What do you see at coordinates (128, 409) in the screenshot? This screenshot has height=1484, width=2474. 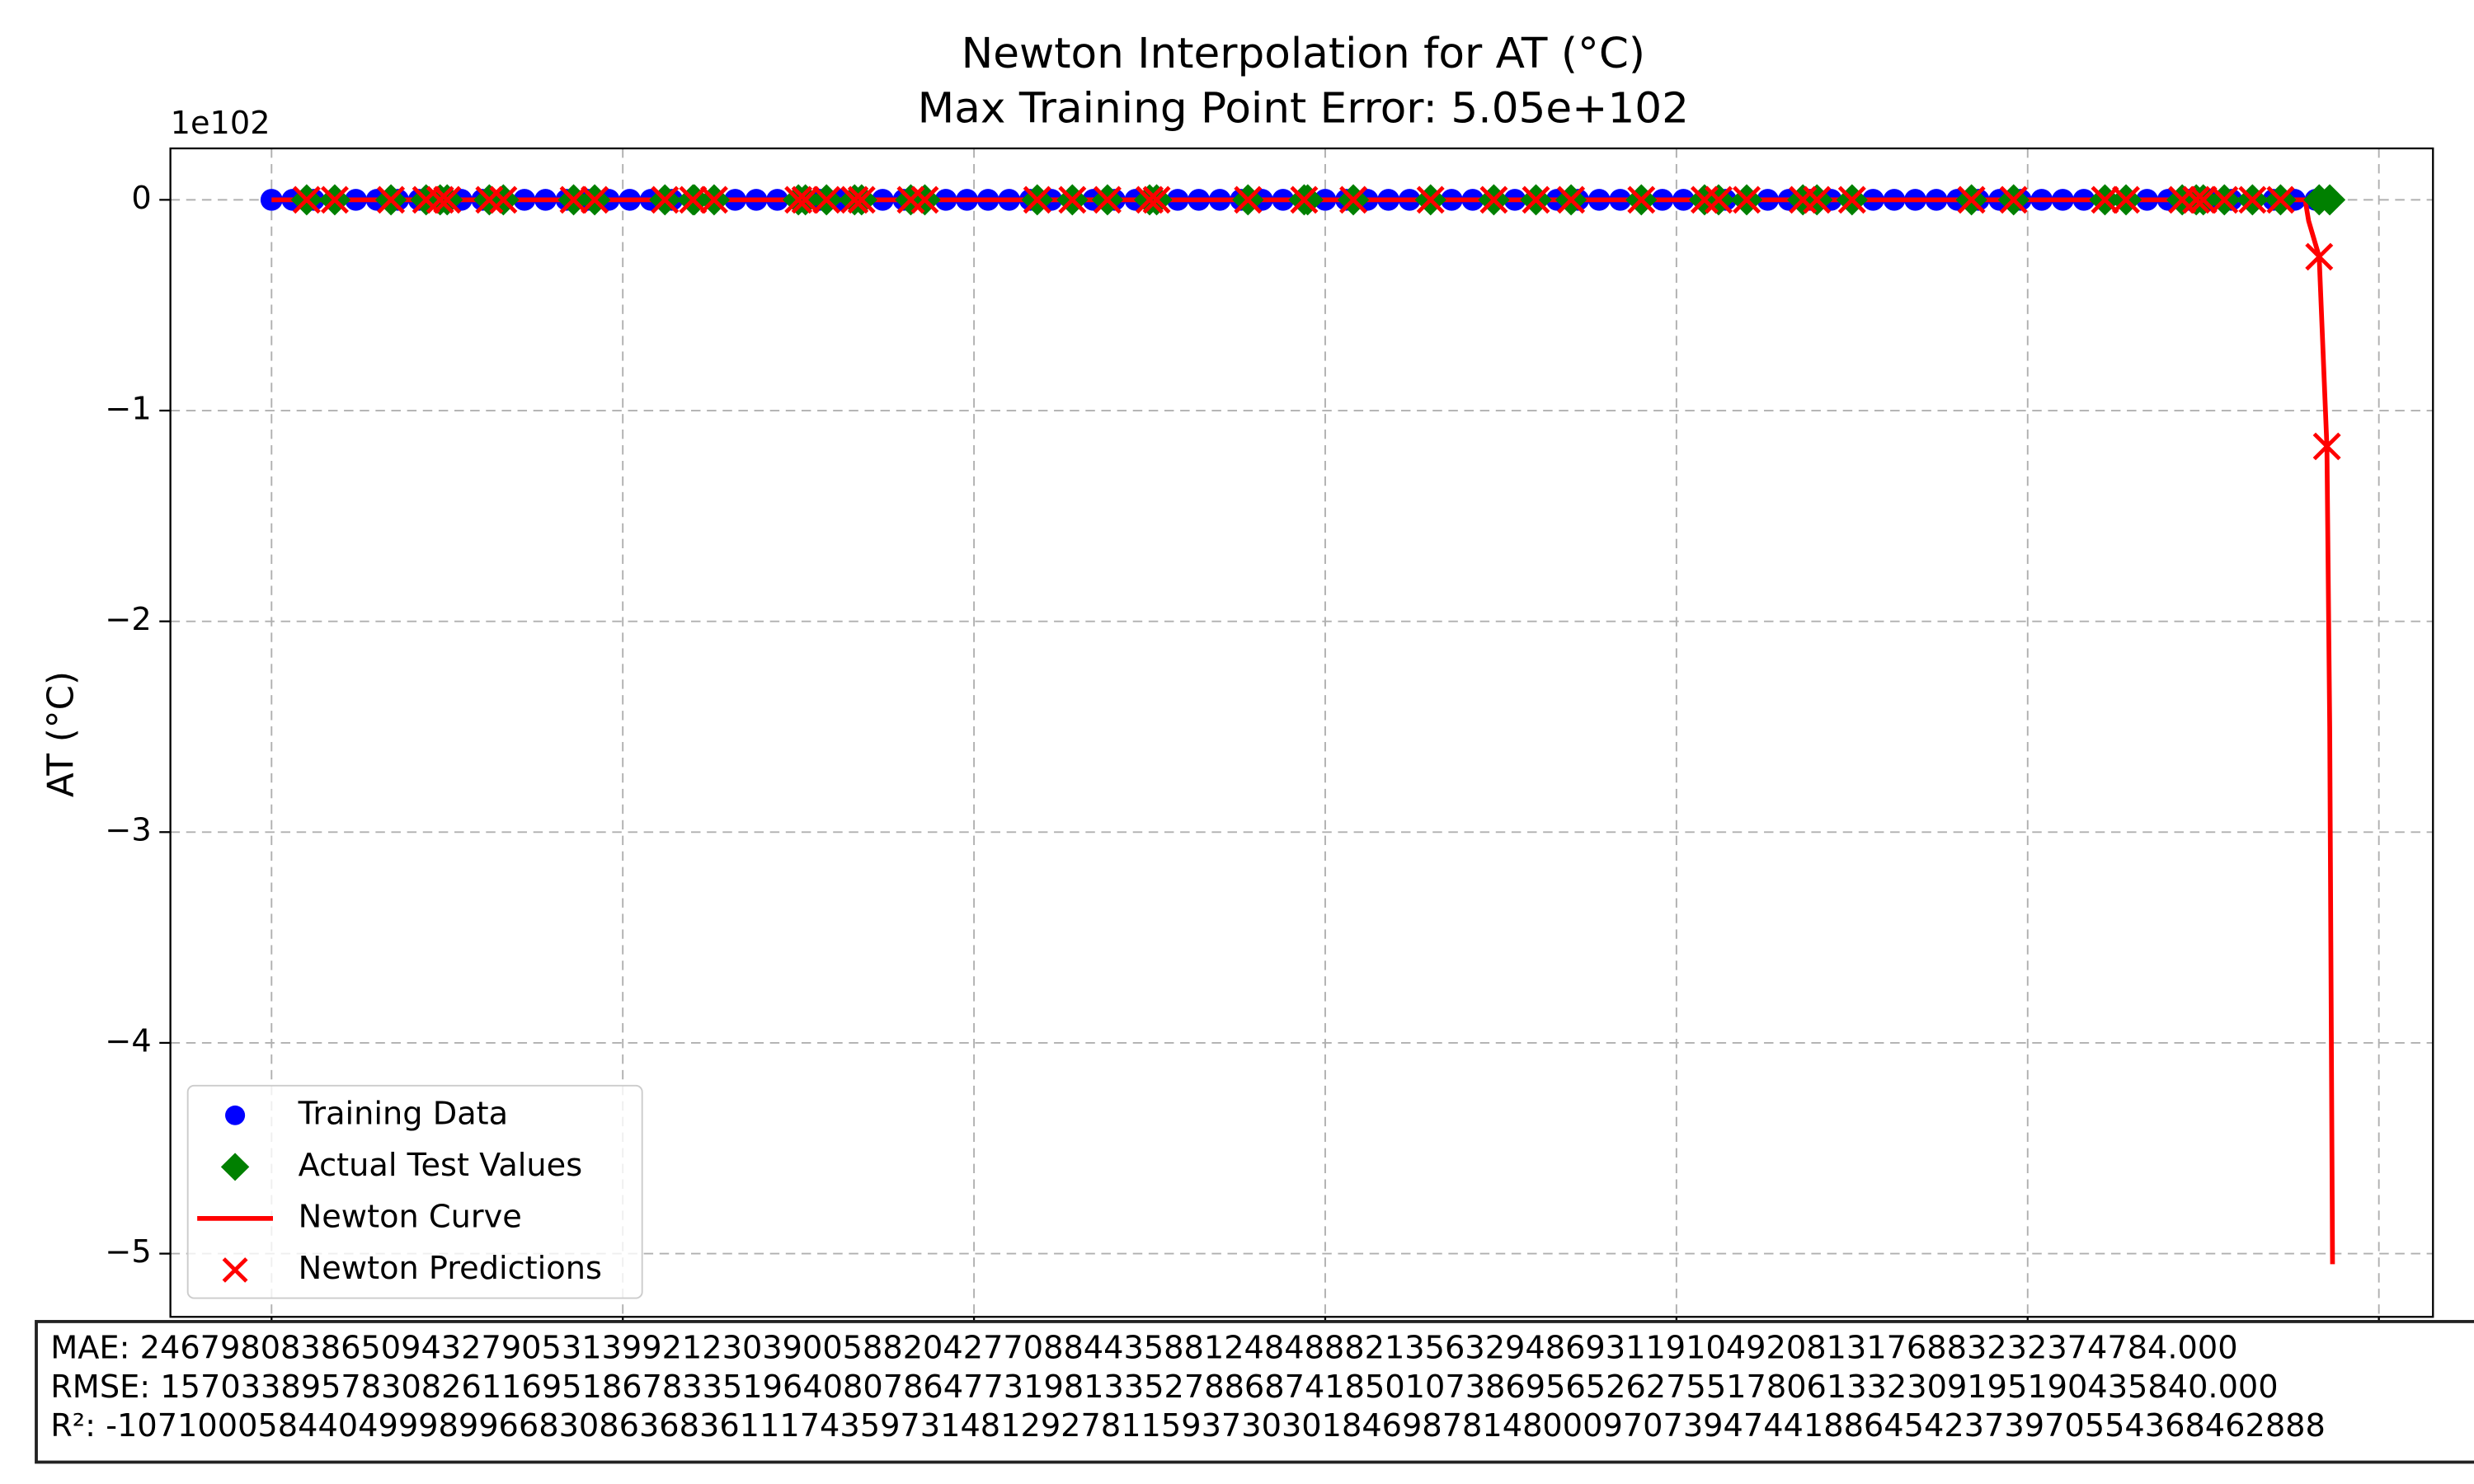 I see `y-tick-label: −1` at bounding box center [128, 409].